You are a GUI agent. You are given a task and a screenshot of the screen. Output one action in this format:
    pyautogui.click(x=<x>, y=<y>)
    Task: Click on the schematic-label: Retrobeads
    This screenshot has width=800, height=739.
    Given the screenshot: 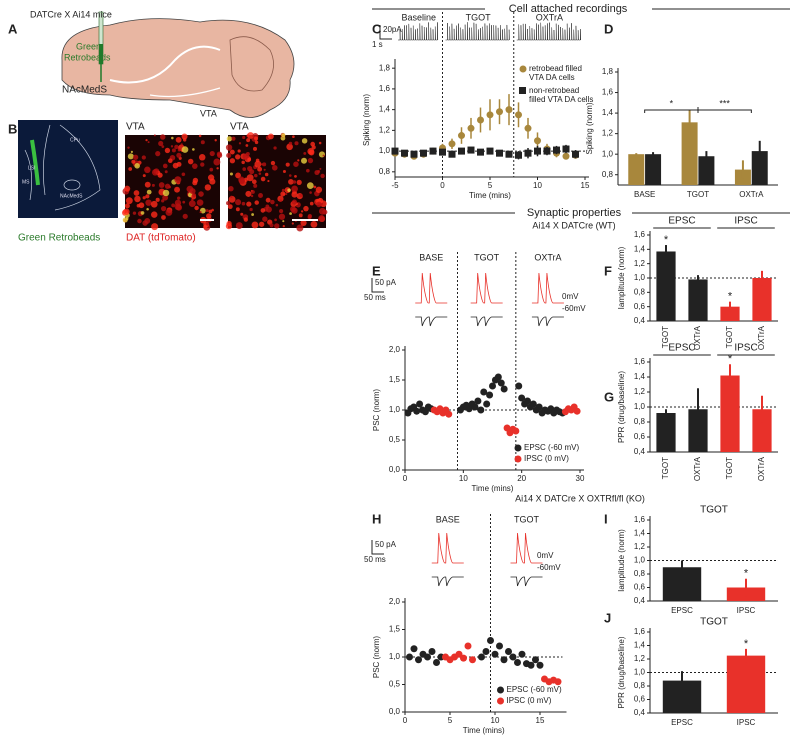 What is the action you would take?
    pyautogui.click(x=87, y=57)
    